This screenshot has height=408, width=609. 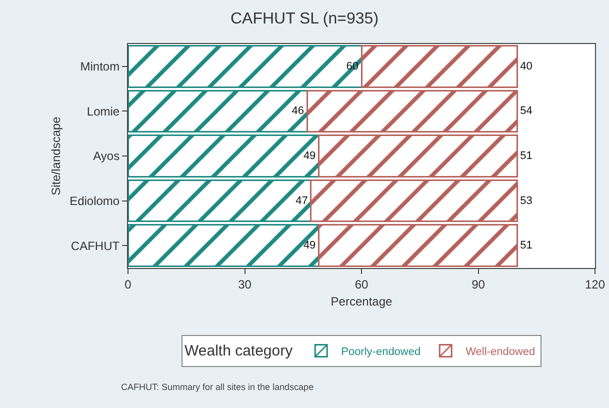 I want to click on data-label: 47, so click(x=302, y=200).